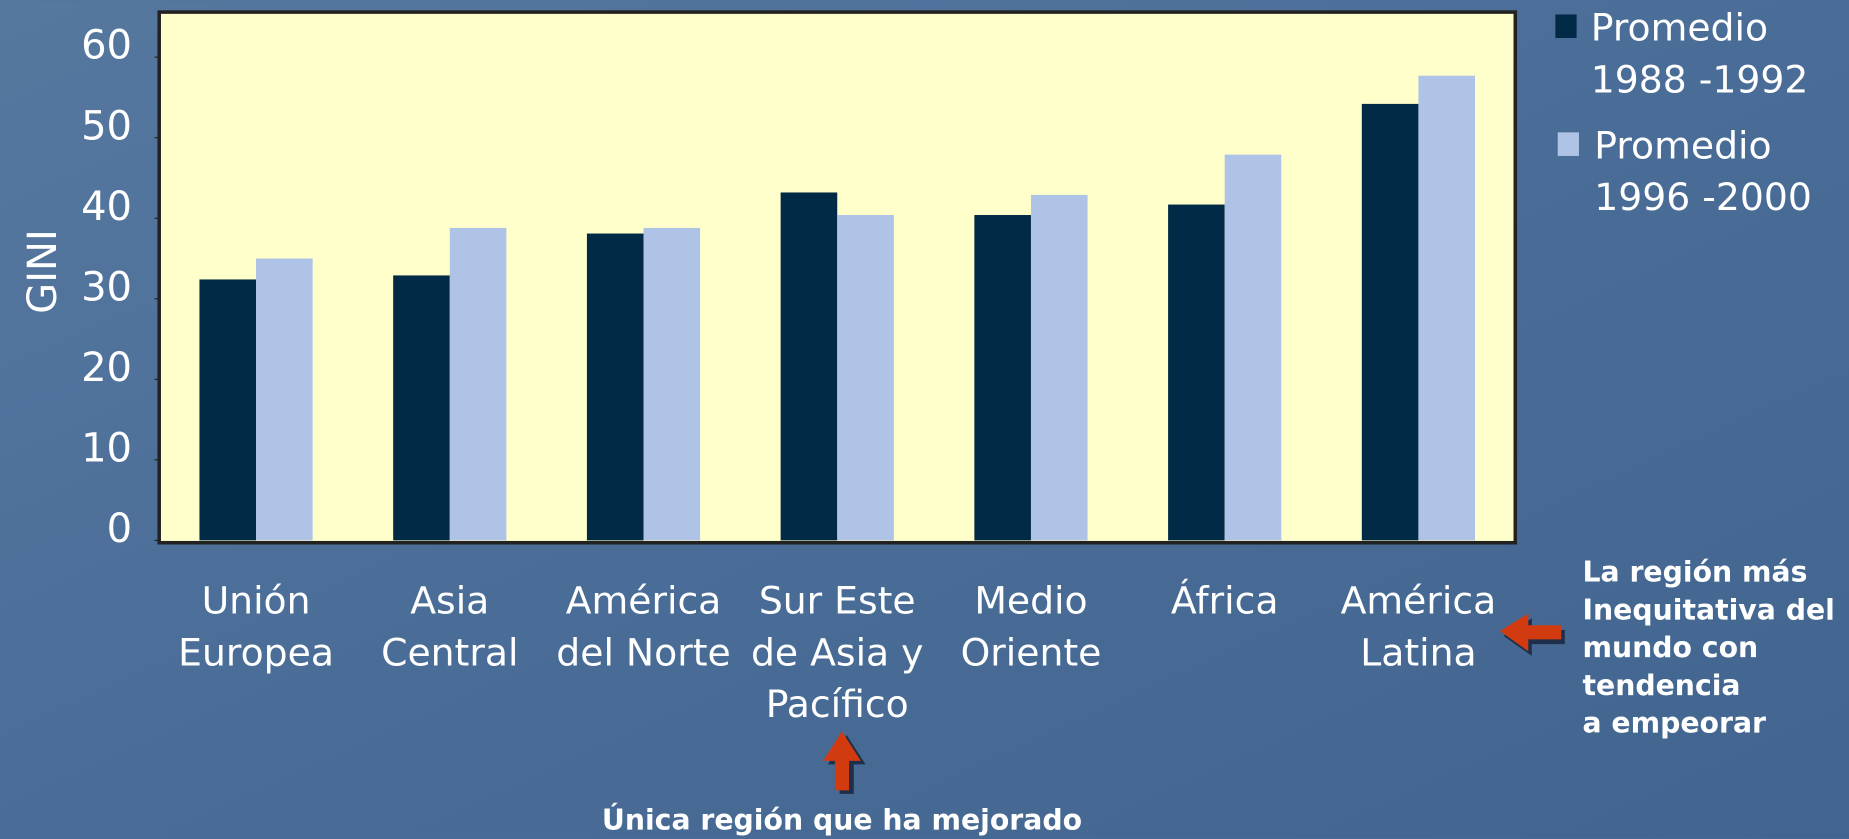  Describe the element at coordinates (256, 626) in the screenshot. I see `x-tick-label: Unión Europea` at that location.